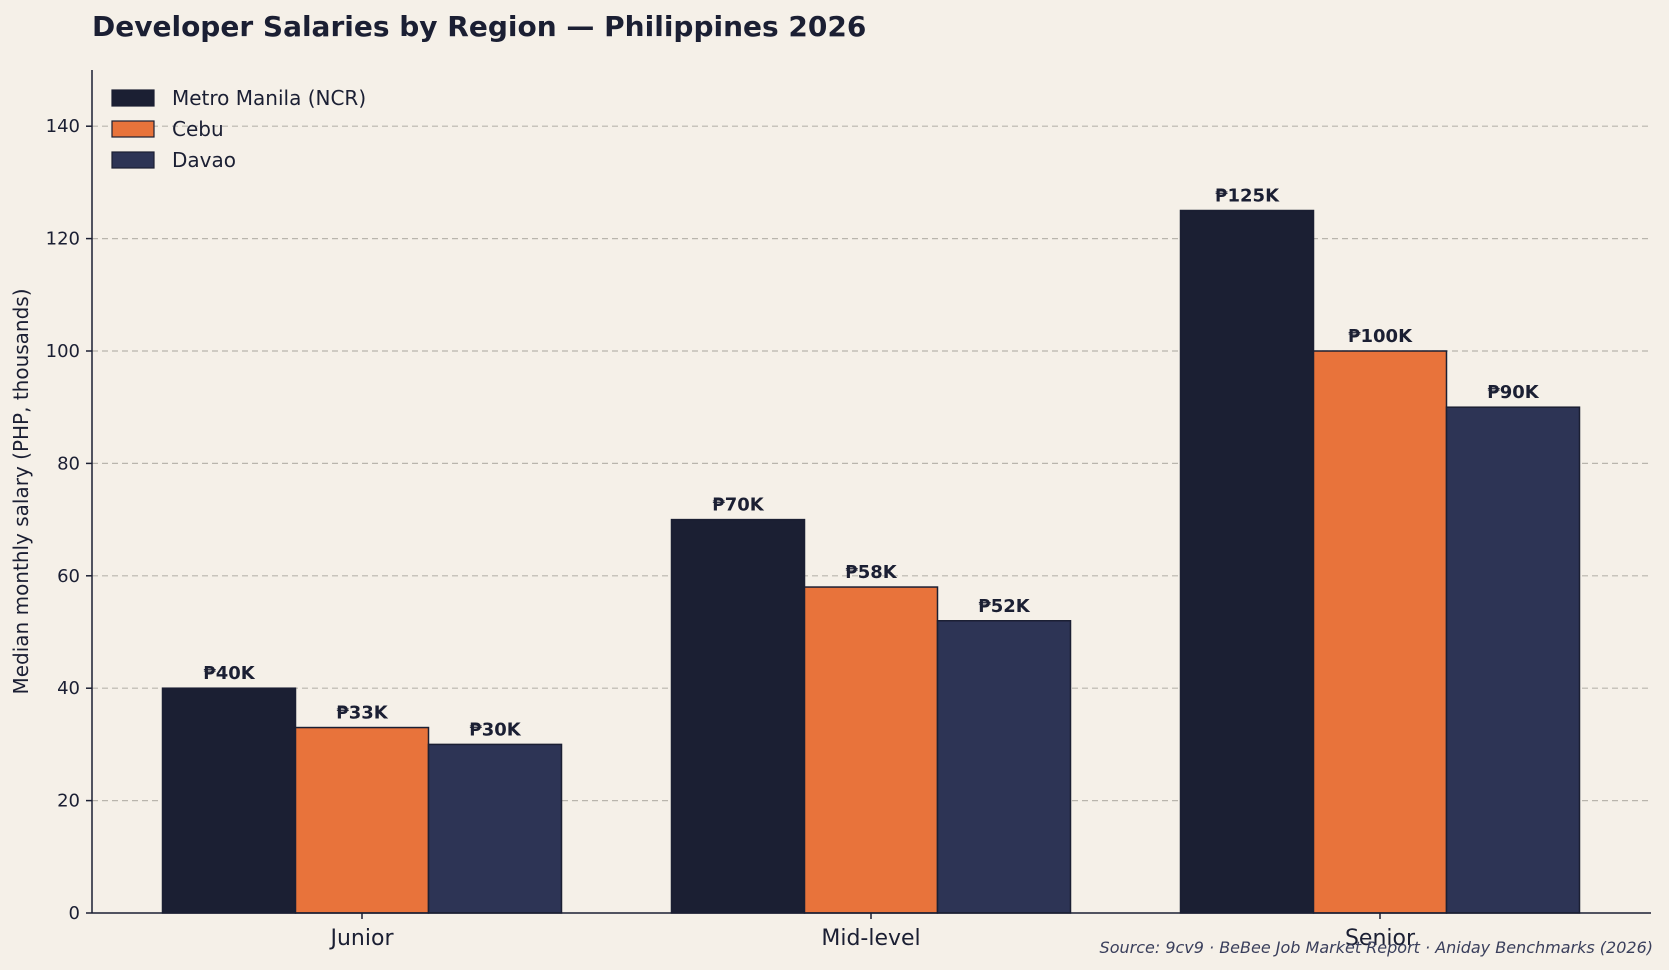 The height and width of the screenshot is (970, 1669). Describe the element at coordinates (68, 576) in the screenshot. I see `y-tick-label: 60` at that location.